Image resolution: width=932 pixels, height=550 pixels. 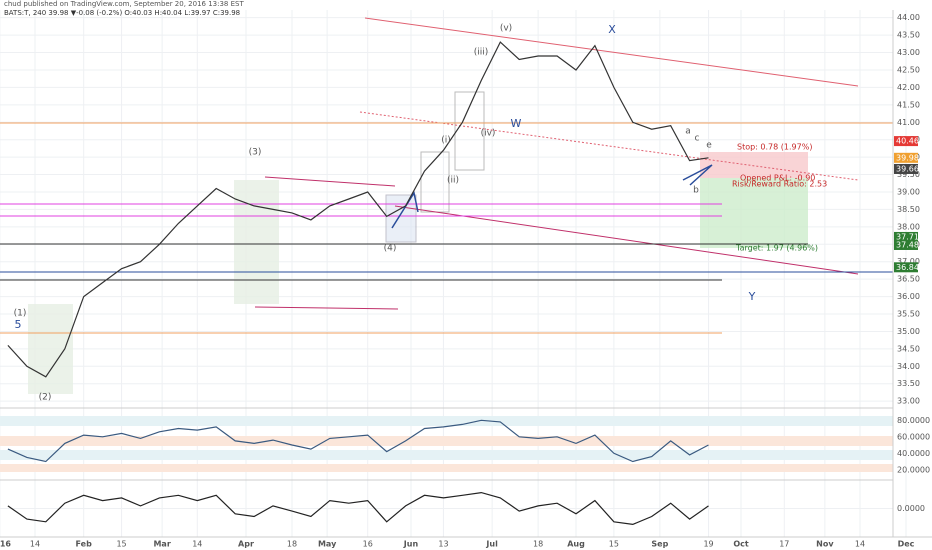 What do you see at coordinates (516, 123) in the screenshot?
I see `wave-label: W` at bounding box center [516, 123].